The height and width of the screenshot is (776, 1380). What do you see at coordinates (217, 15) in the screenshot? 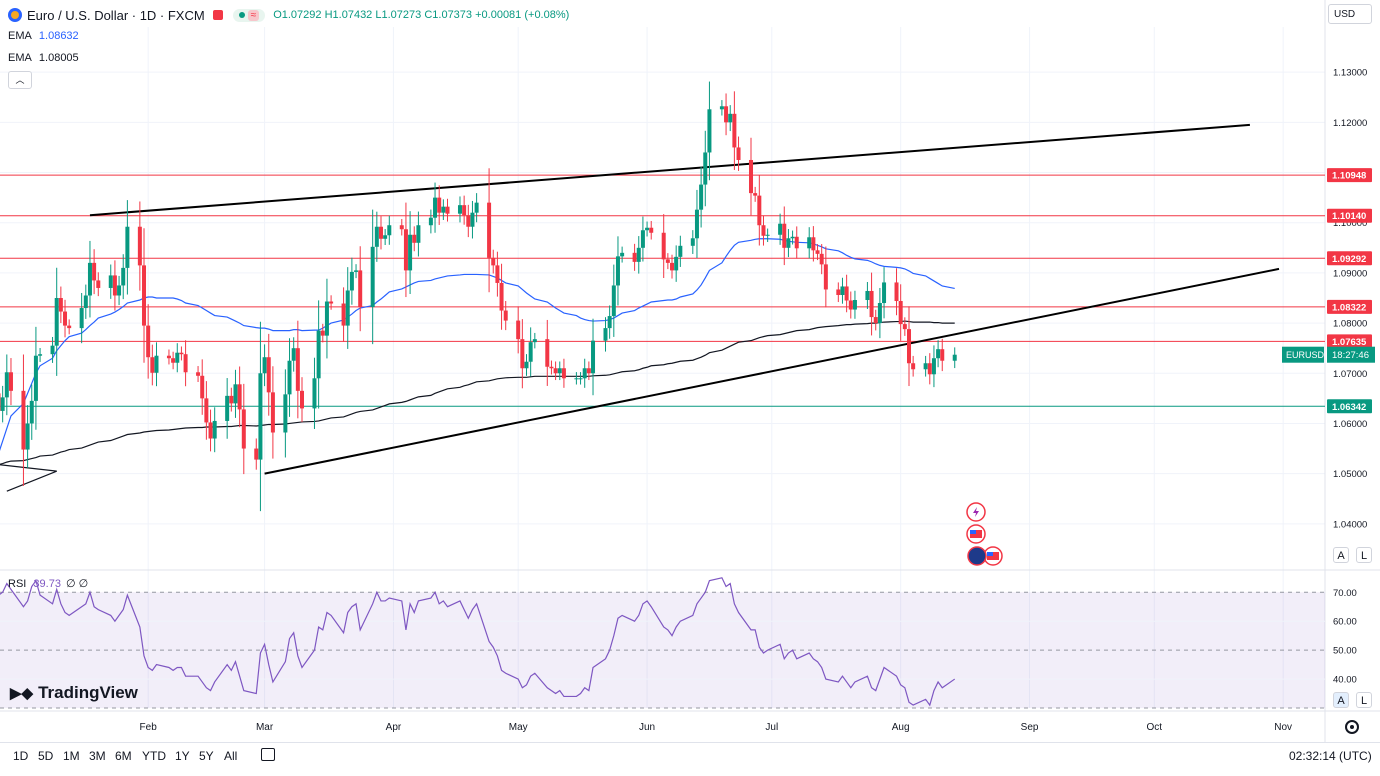
I see `market-closed-icon` at bounding box center [217, 15].